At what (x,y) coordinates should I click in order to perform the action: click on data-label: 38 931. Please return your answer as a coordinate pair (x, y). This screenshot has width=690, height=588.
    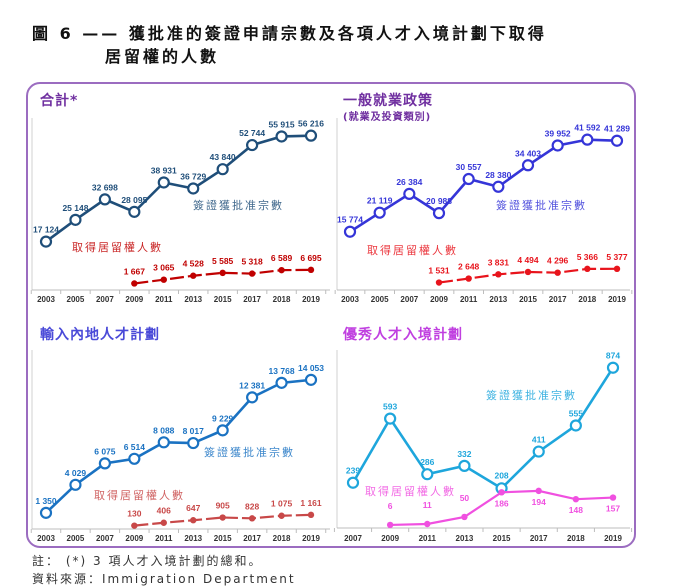
    Looking at the image, I should click on (164, 170).